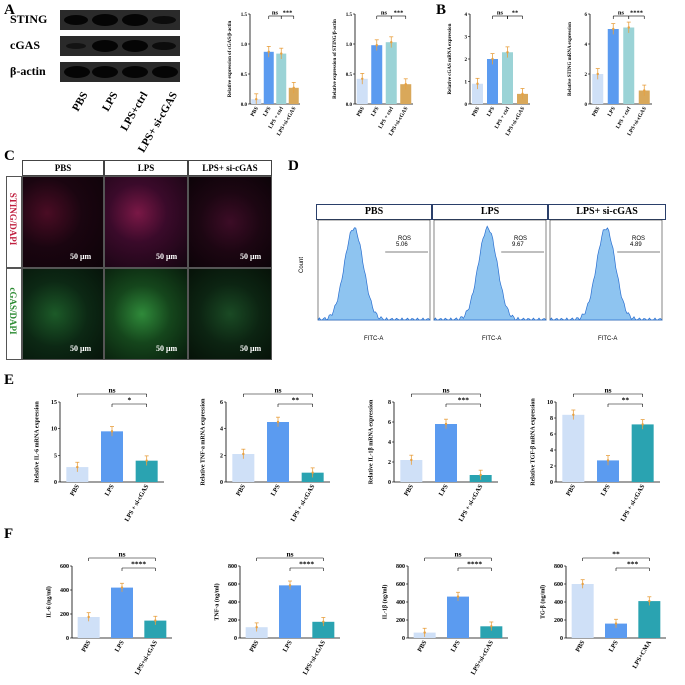 The width and height of the screenshot is (685, 685). Describe the element at coordinates (81, 348) in the screenshot. I see `scale-bar-4: 50 μm` at that location.